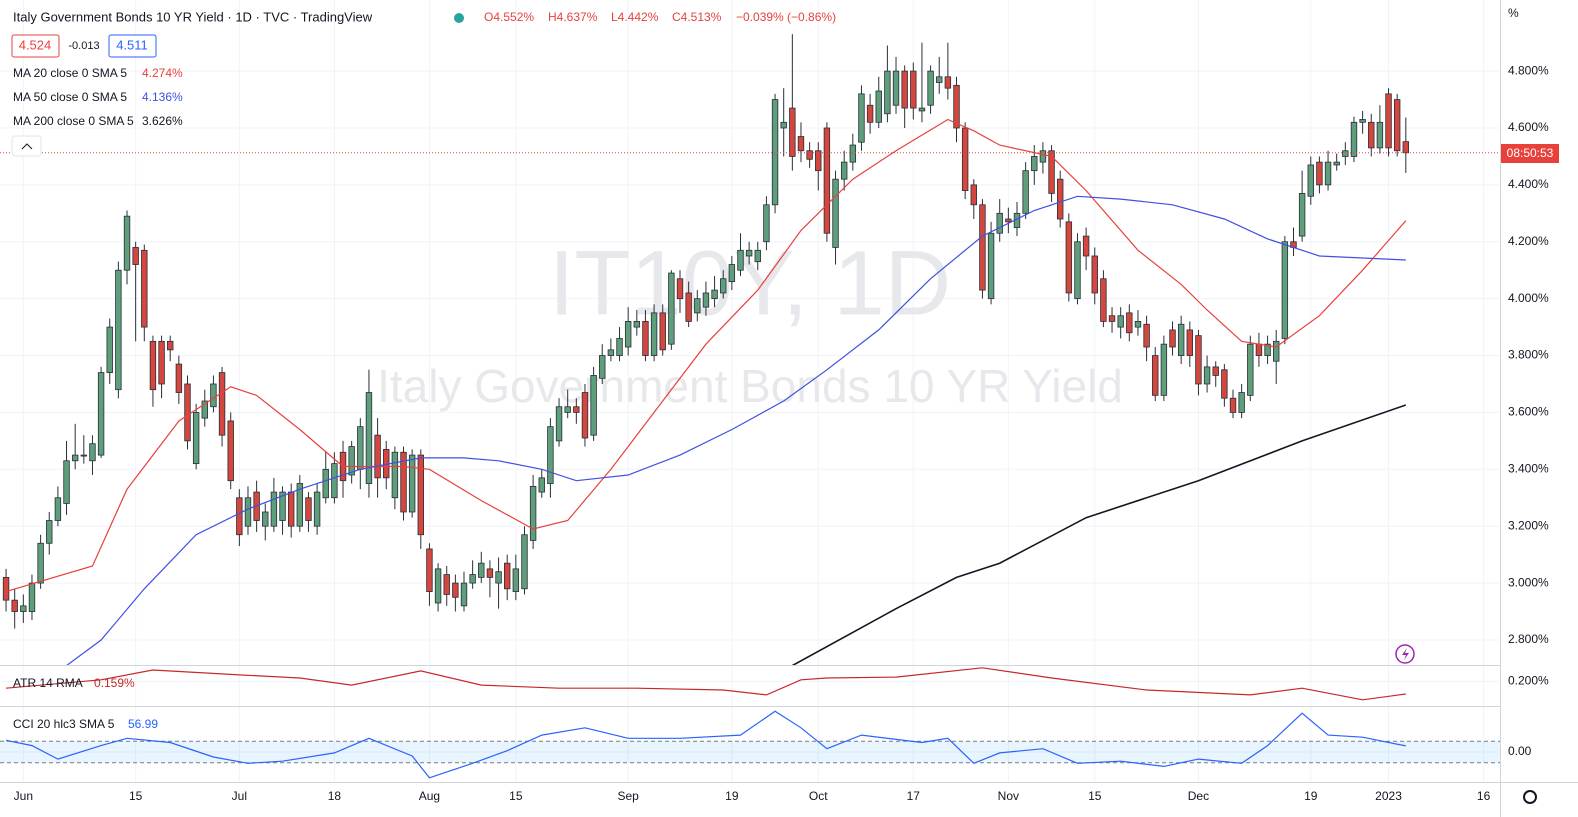  What do you see at coordinates (132, 46) in the screenshot?
I see `ask-box` at bounding box center [132, 46].